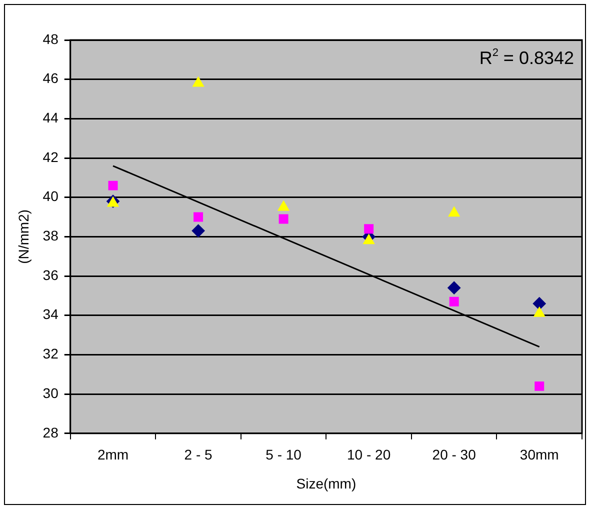 This screenshot has height=509, width=590. Describe the element at coordinates (50, 118) in the screenshot. I see `y-tick-label: 44` at that location.